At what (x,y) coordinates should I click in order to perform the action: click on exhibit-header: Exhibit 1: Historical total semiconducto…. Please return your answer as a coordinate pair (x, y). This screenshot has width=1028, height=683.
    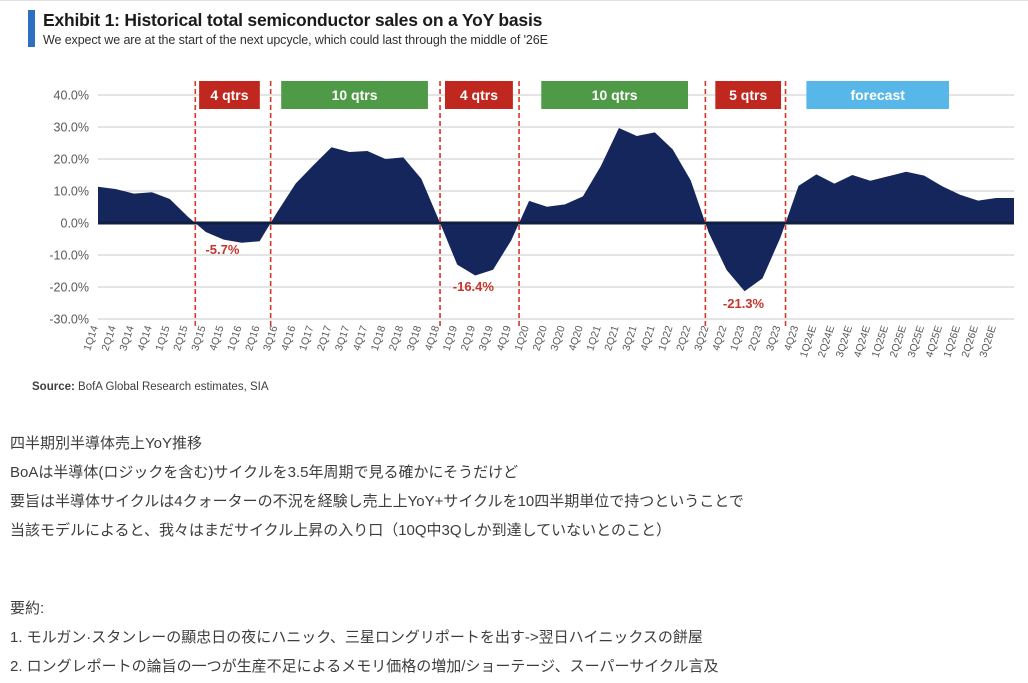
    Looking at the image, I should click on (528, 24).